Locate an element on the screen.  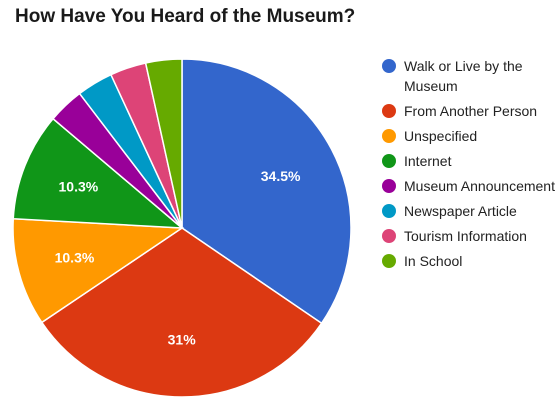
legend-label: Museum Announcement is located at coordinates (479, 186).